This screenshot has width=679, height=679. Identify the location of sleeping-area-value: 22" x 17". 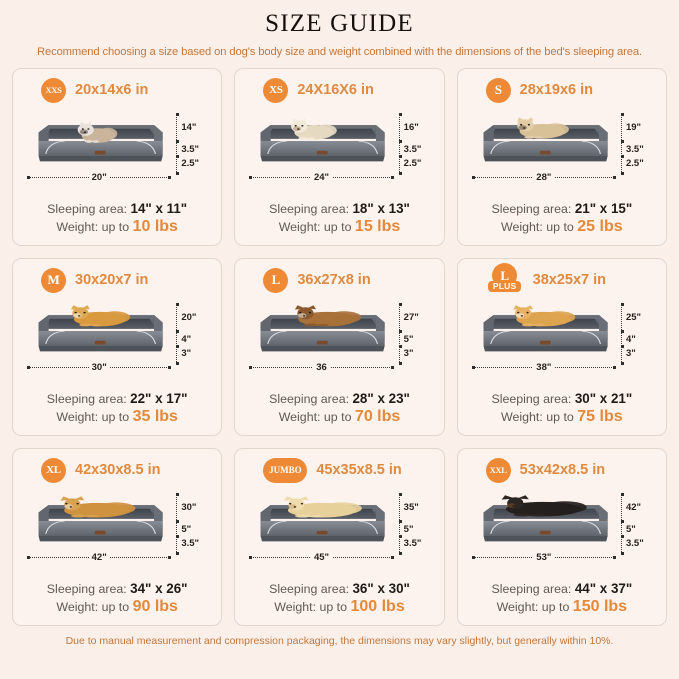
(159, 398).